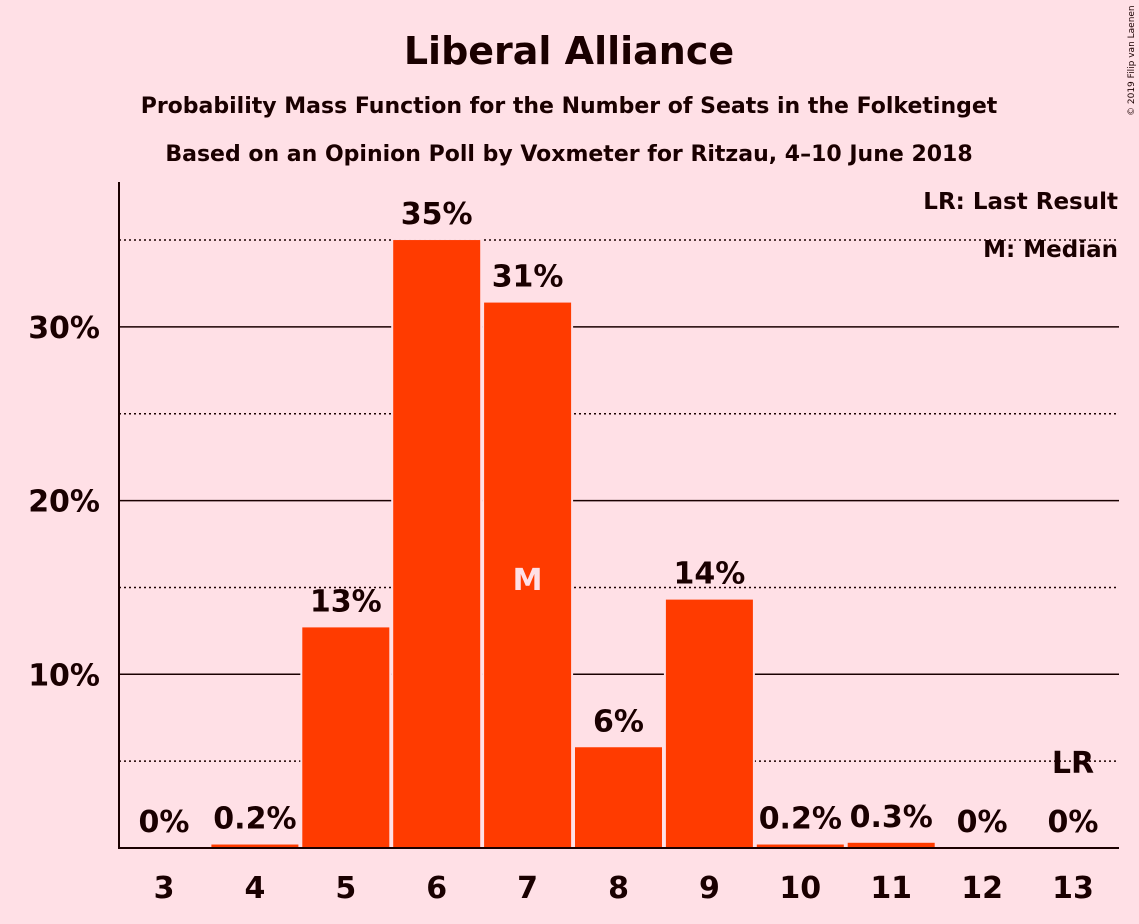 This screenshot has width=1139, height=924. Describe the element at coordinates (982, 888) in the screenshot. I see `x-tick-label-12: 12` at that location.